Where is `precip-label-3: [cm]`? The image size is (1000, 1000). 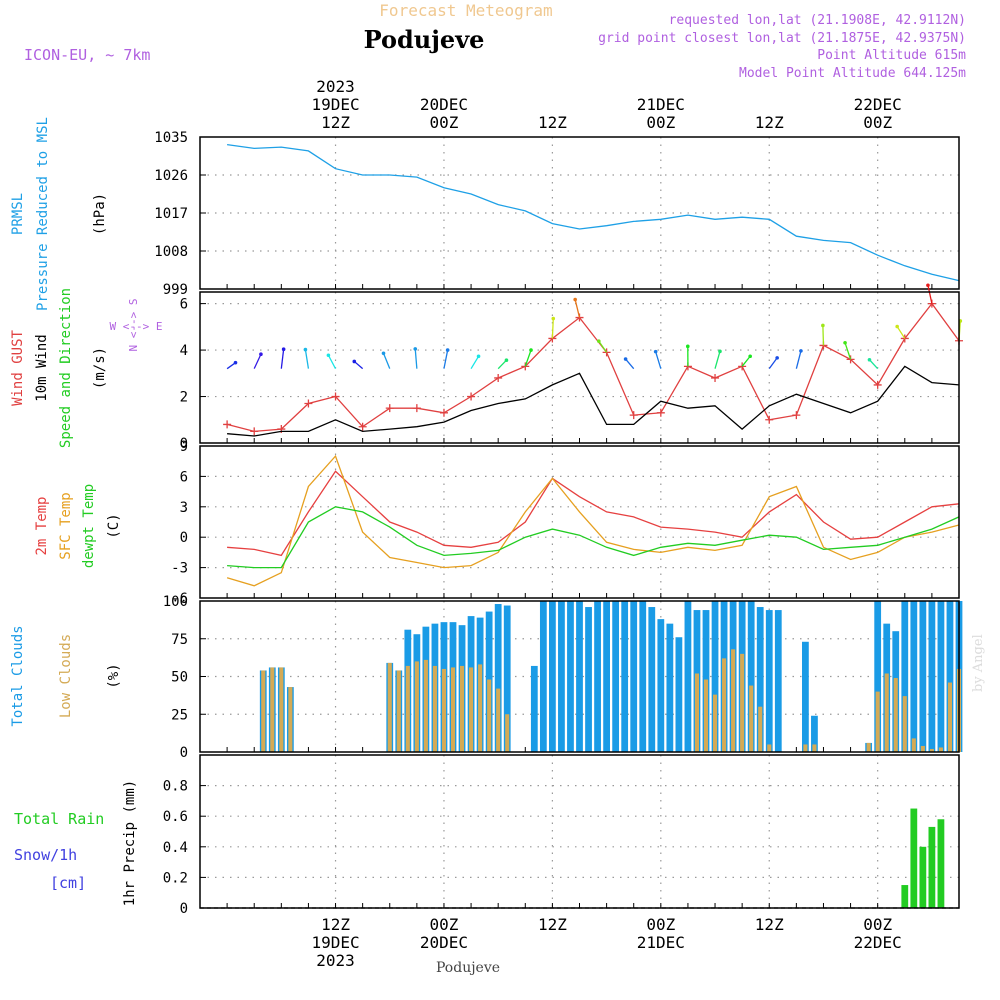
precip-label-3: [cm] is located at coordinates (68, 883).